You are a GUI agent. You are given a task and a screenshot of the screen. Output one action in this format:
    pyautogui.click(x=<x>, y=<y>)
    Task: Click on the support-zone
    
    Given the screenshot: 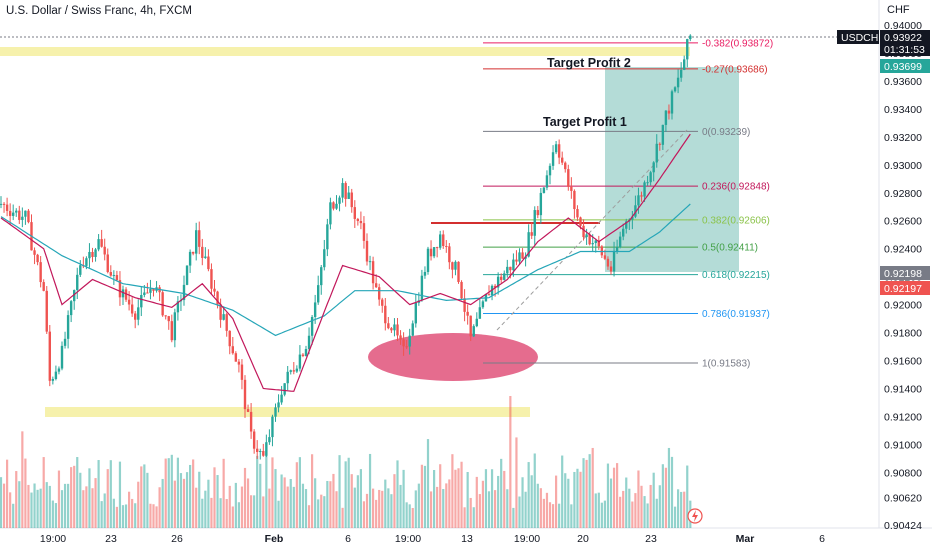 What is the action you would take?
    pyautogui.click(x=287, y=412)
    